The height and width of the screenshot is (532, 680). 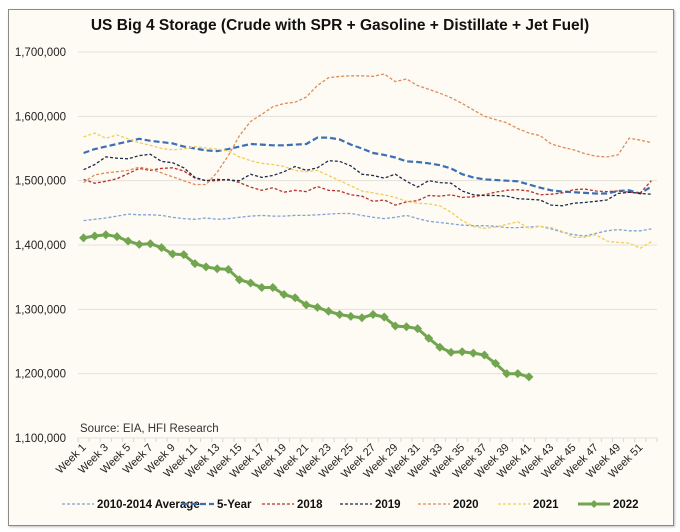 I want to click on legend-label: 2021, so click(x=546, y=505).